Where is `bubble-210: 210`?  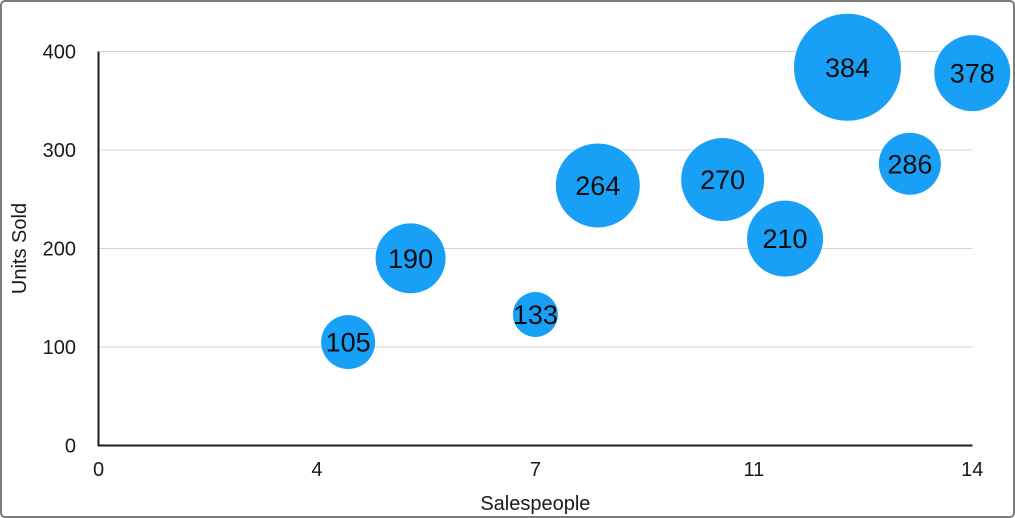
bubble-210: 210 is located at coordinates (785, 238).